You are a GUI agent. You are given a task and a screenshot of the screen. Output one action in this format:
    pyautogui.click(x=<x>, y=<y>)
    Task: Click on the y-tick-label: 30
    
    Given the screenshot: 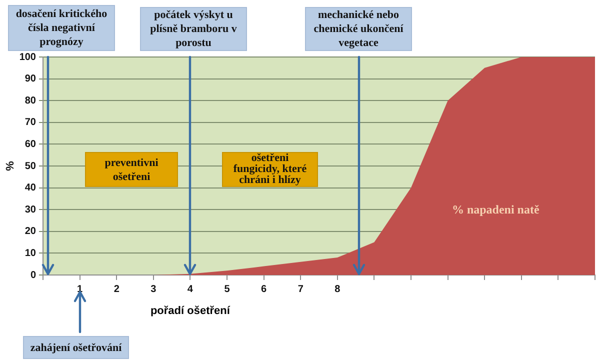 What is the action you would take?
    pyautogui.click(x=30, y=210)
    